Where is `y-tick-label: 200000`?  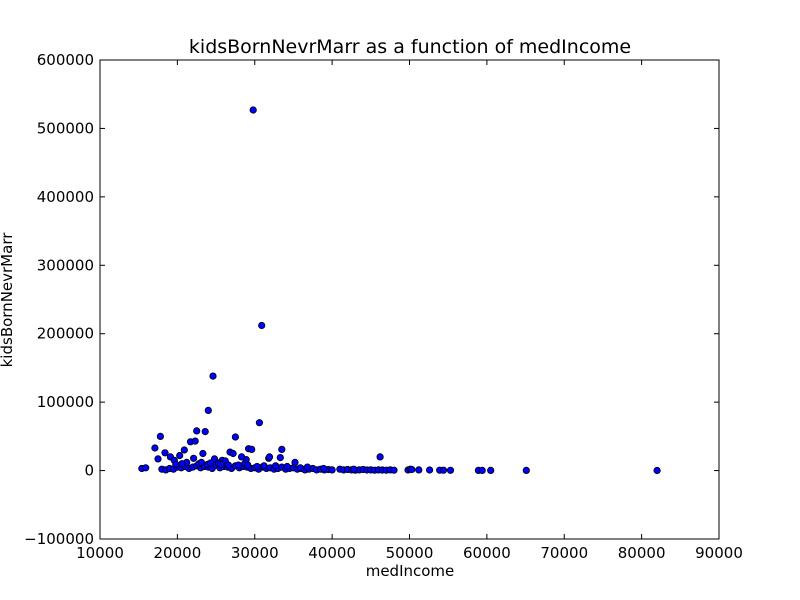 y-tick-label: 200000 is located at coordinates (65, 334).